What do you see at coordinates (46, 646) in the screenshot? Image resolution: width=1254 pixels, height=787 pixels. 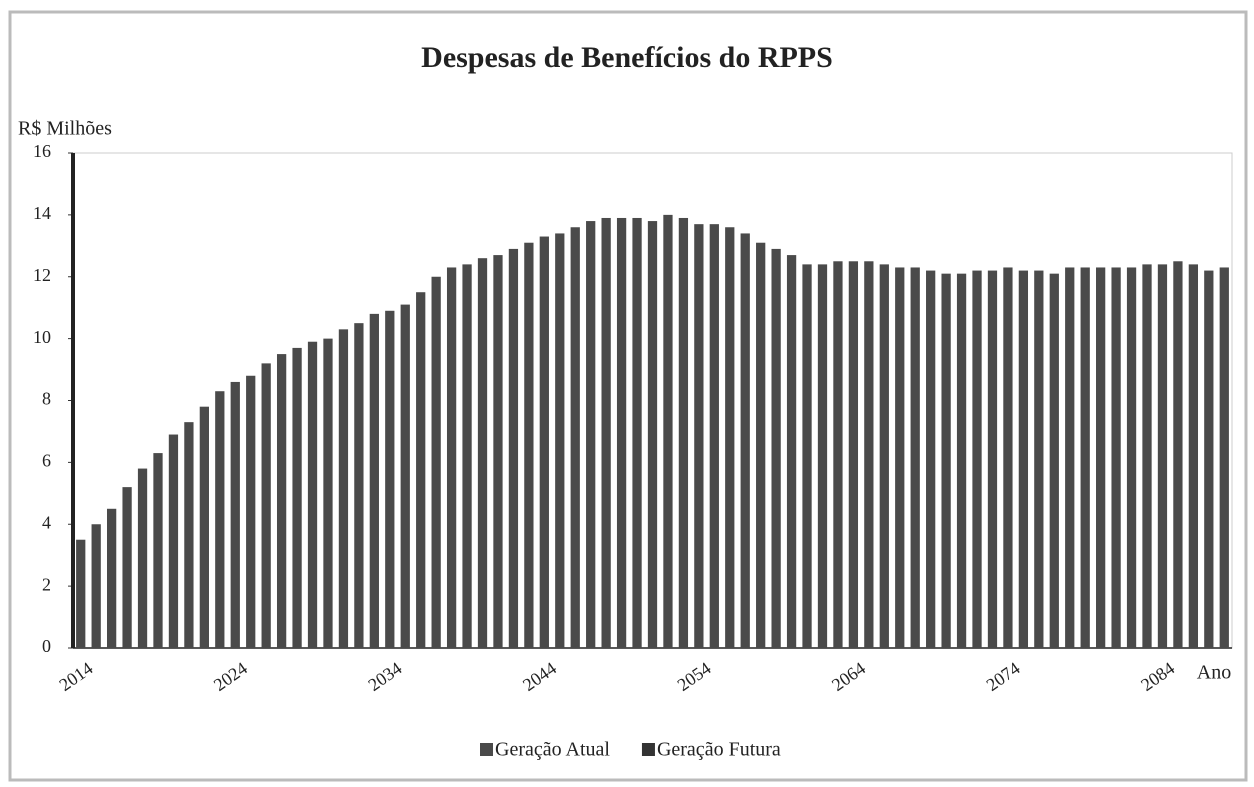 I see `y-tick-label: 0` at bounding box center [46, 646].